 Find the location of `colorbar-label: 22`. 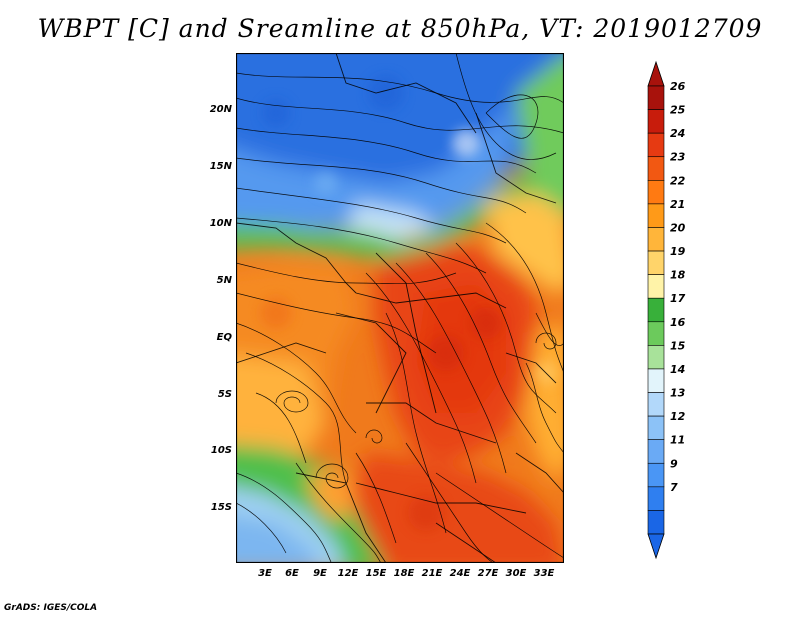

colorbar-label: 22 is located at coordinates (678, 180).